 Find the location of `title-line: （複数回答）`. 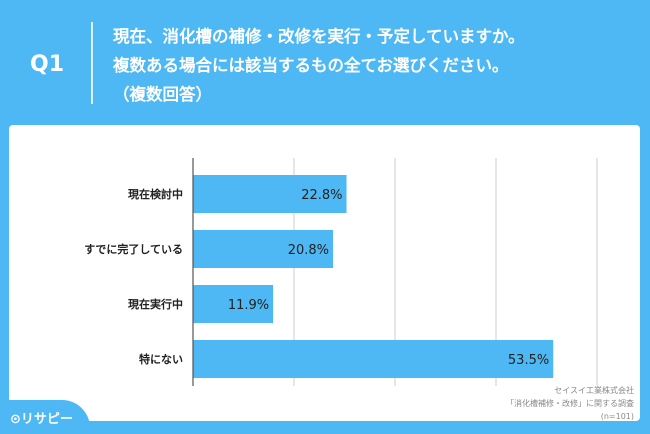

title-line: （複数回答） is located at coordinates (162, 94).